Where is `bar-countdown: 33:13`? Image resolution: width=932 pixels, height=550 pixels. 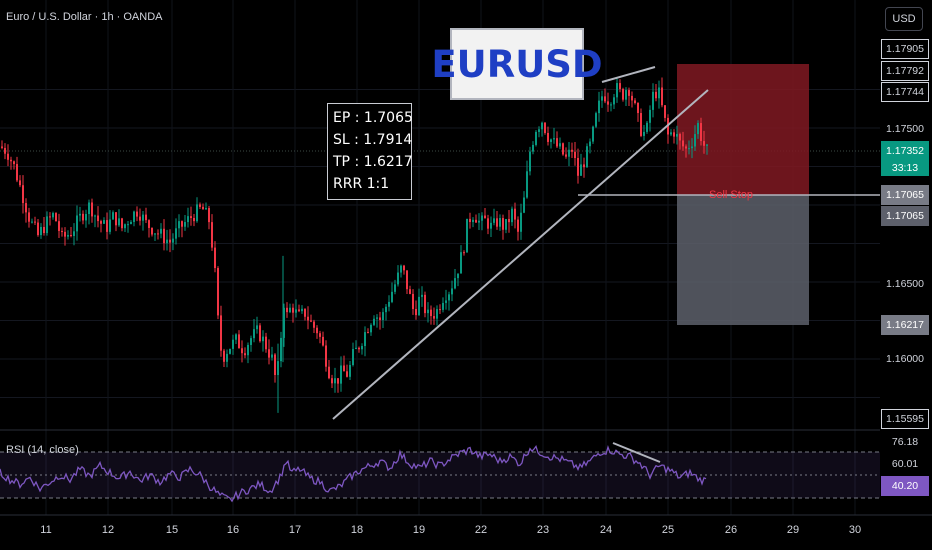 bar-countdown: 33:13 is located at coordinates (905, 168).